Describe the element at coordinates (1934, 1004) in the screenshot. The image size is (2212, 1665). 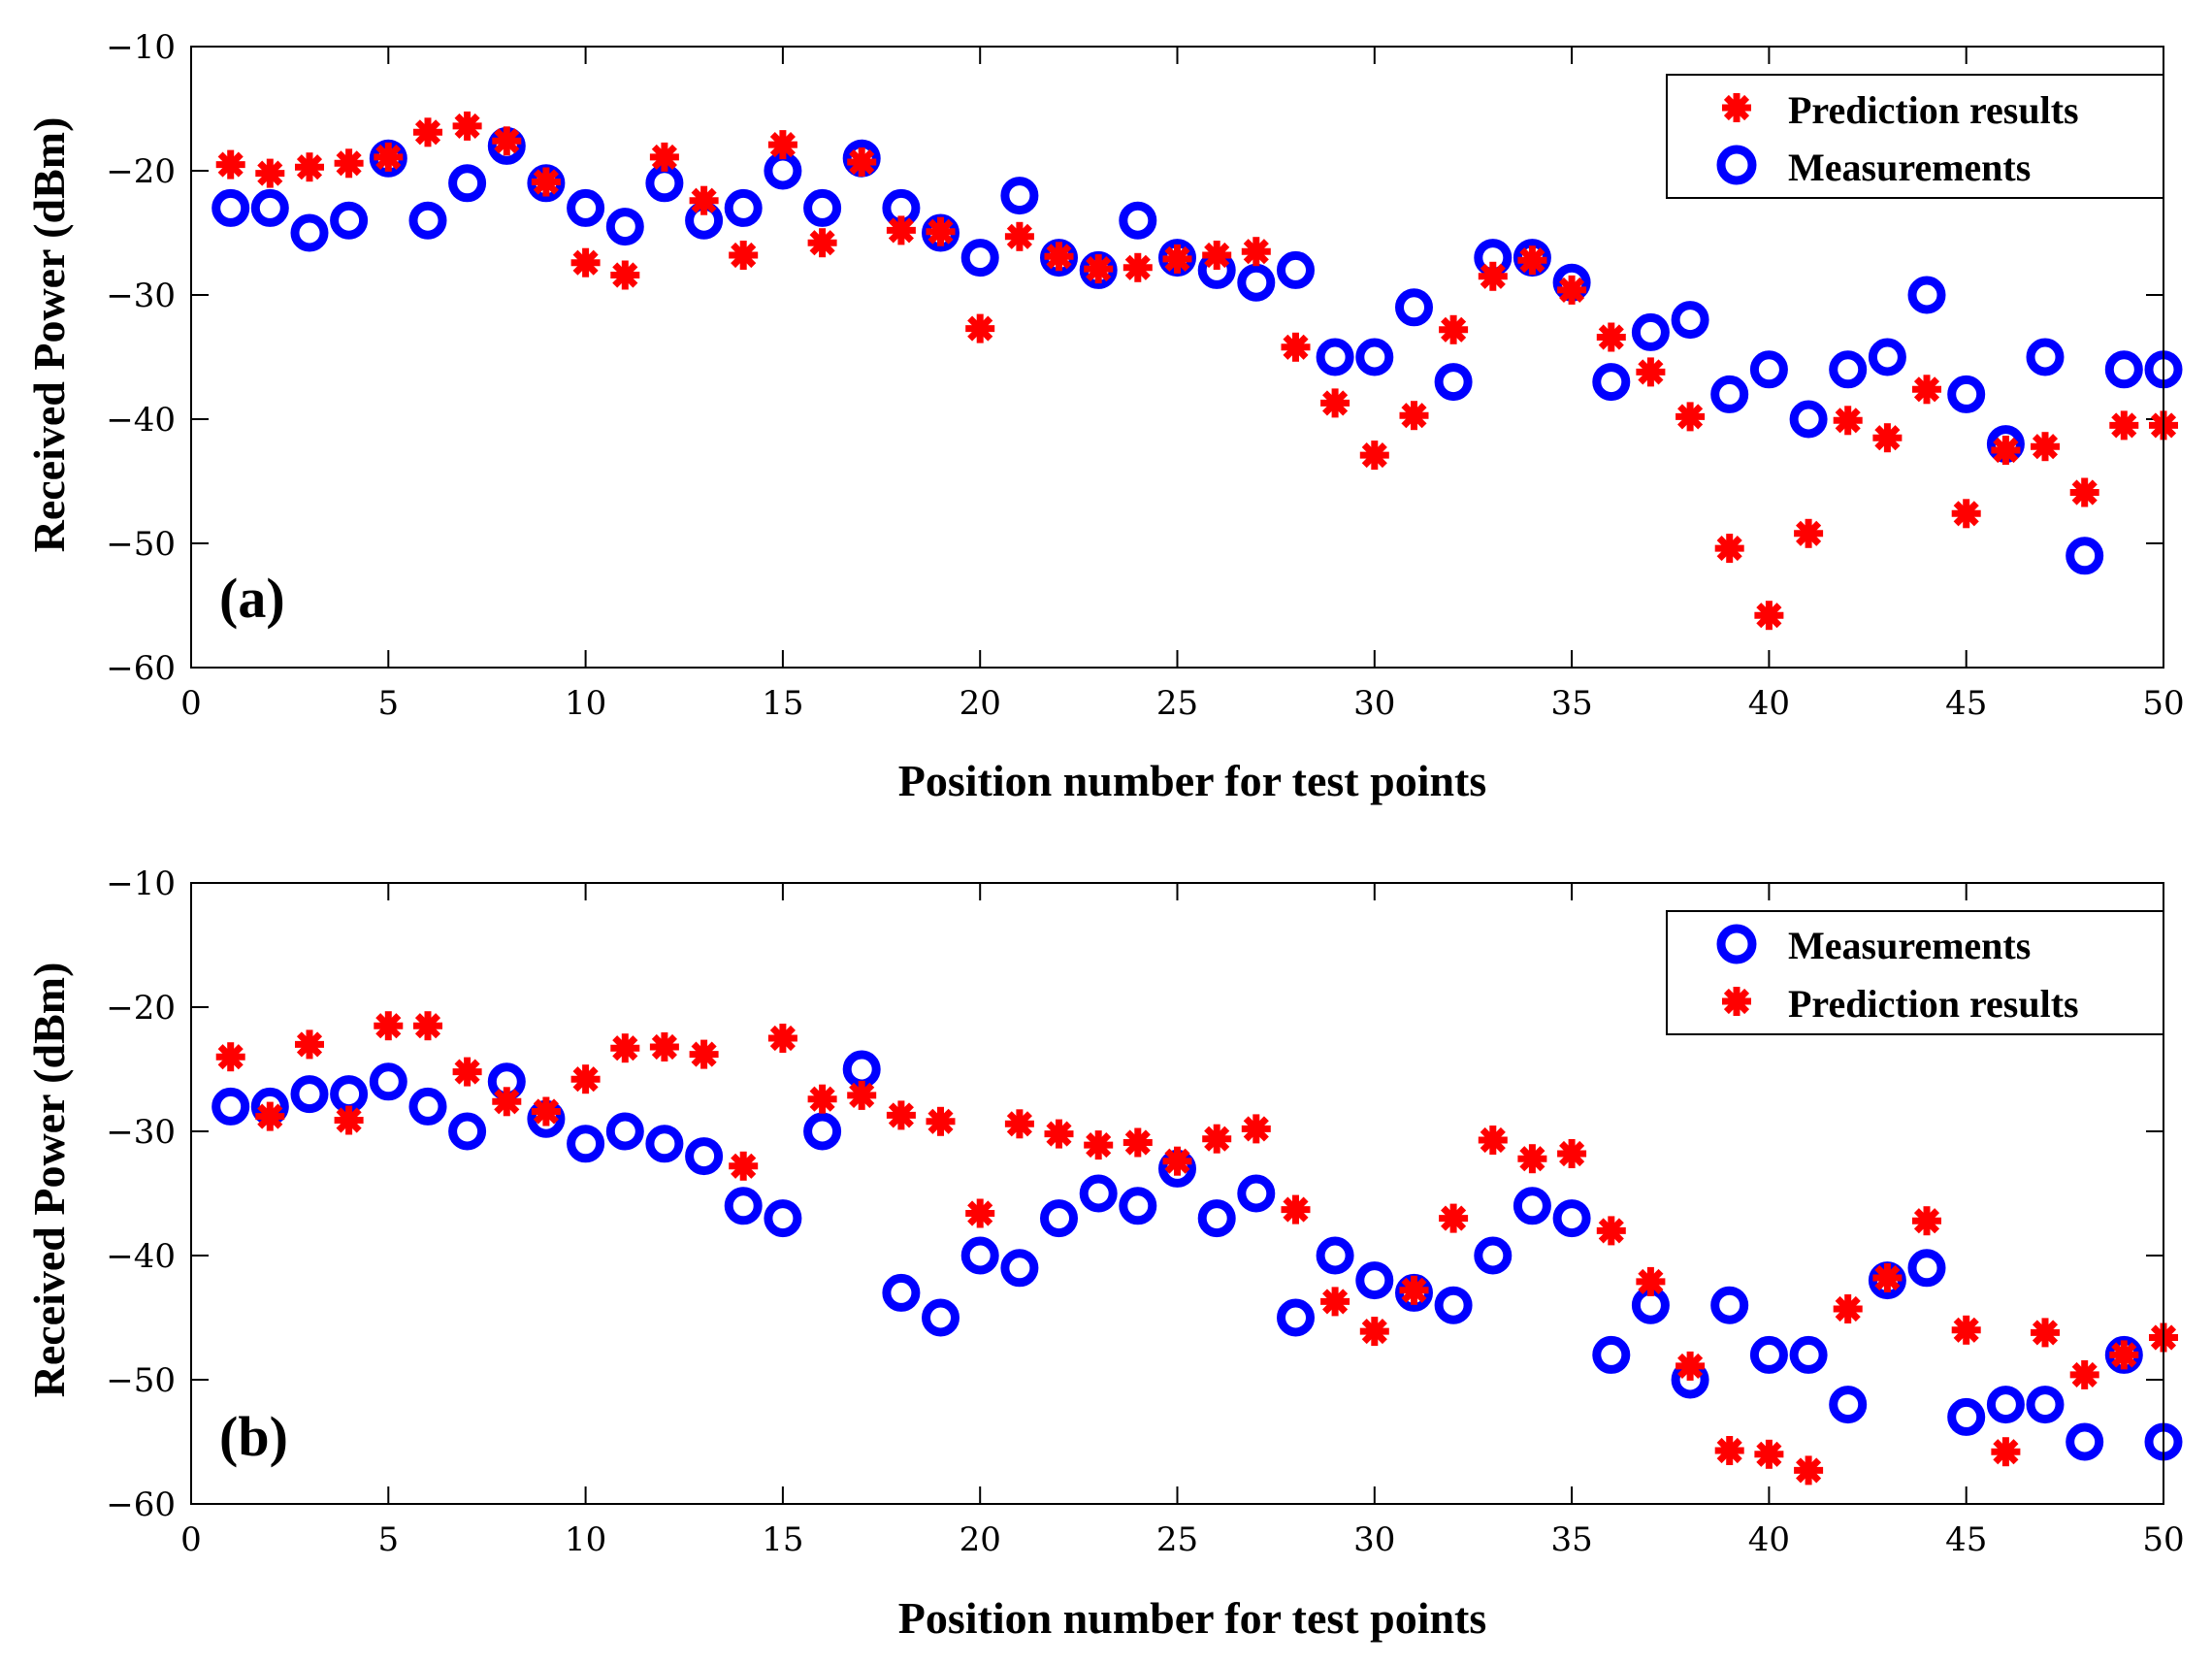
I see `legend-label-prediction: Prediction results` at that location.